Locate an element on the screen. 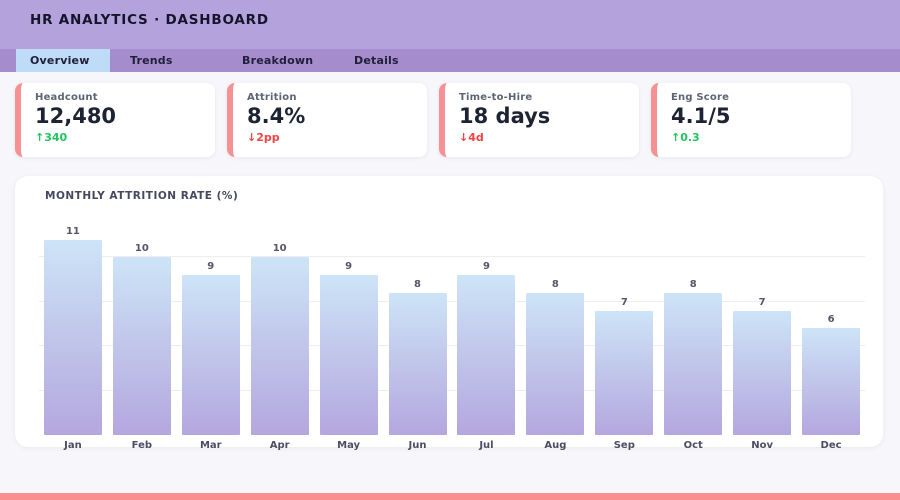  chart-column-mar: 9 Mar is located at coordinates (210, 357).